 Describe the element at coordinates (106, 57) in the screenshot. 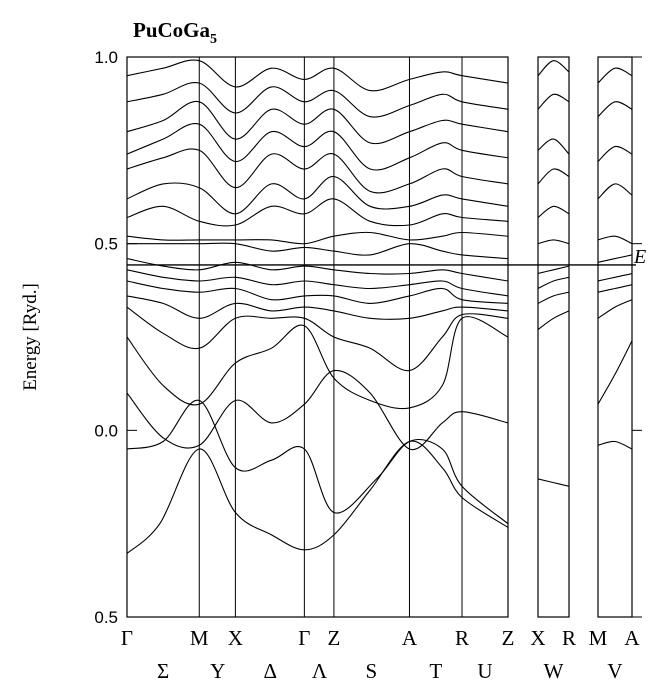

I see `y-tick-label: 1.0` at that location.